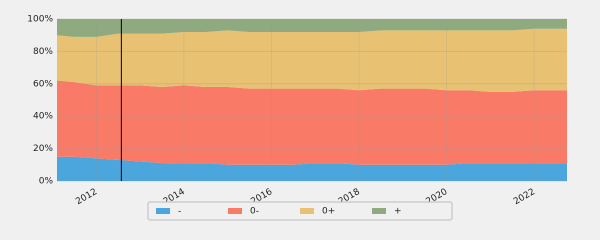 The image size is (600, 240). I want to click on y-tick-label: 40%, so click(43, 117).